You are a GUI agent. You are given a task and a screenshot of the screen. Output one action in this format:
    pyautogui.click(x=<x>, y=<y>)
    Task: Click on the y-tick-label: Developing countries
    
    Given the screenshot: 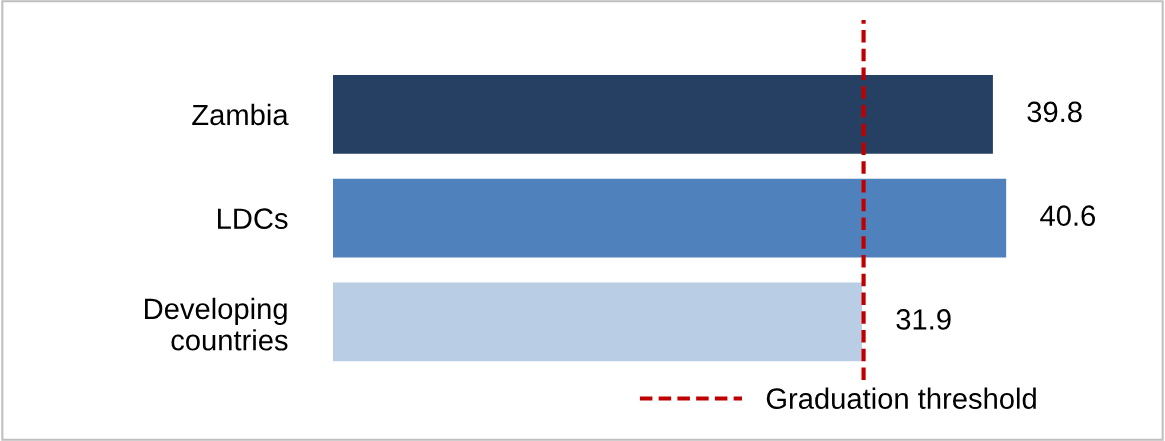 What is the action you would take?
    pyautogui.click(x=216, y=324)
    